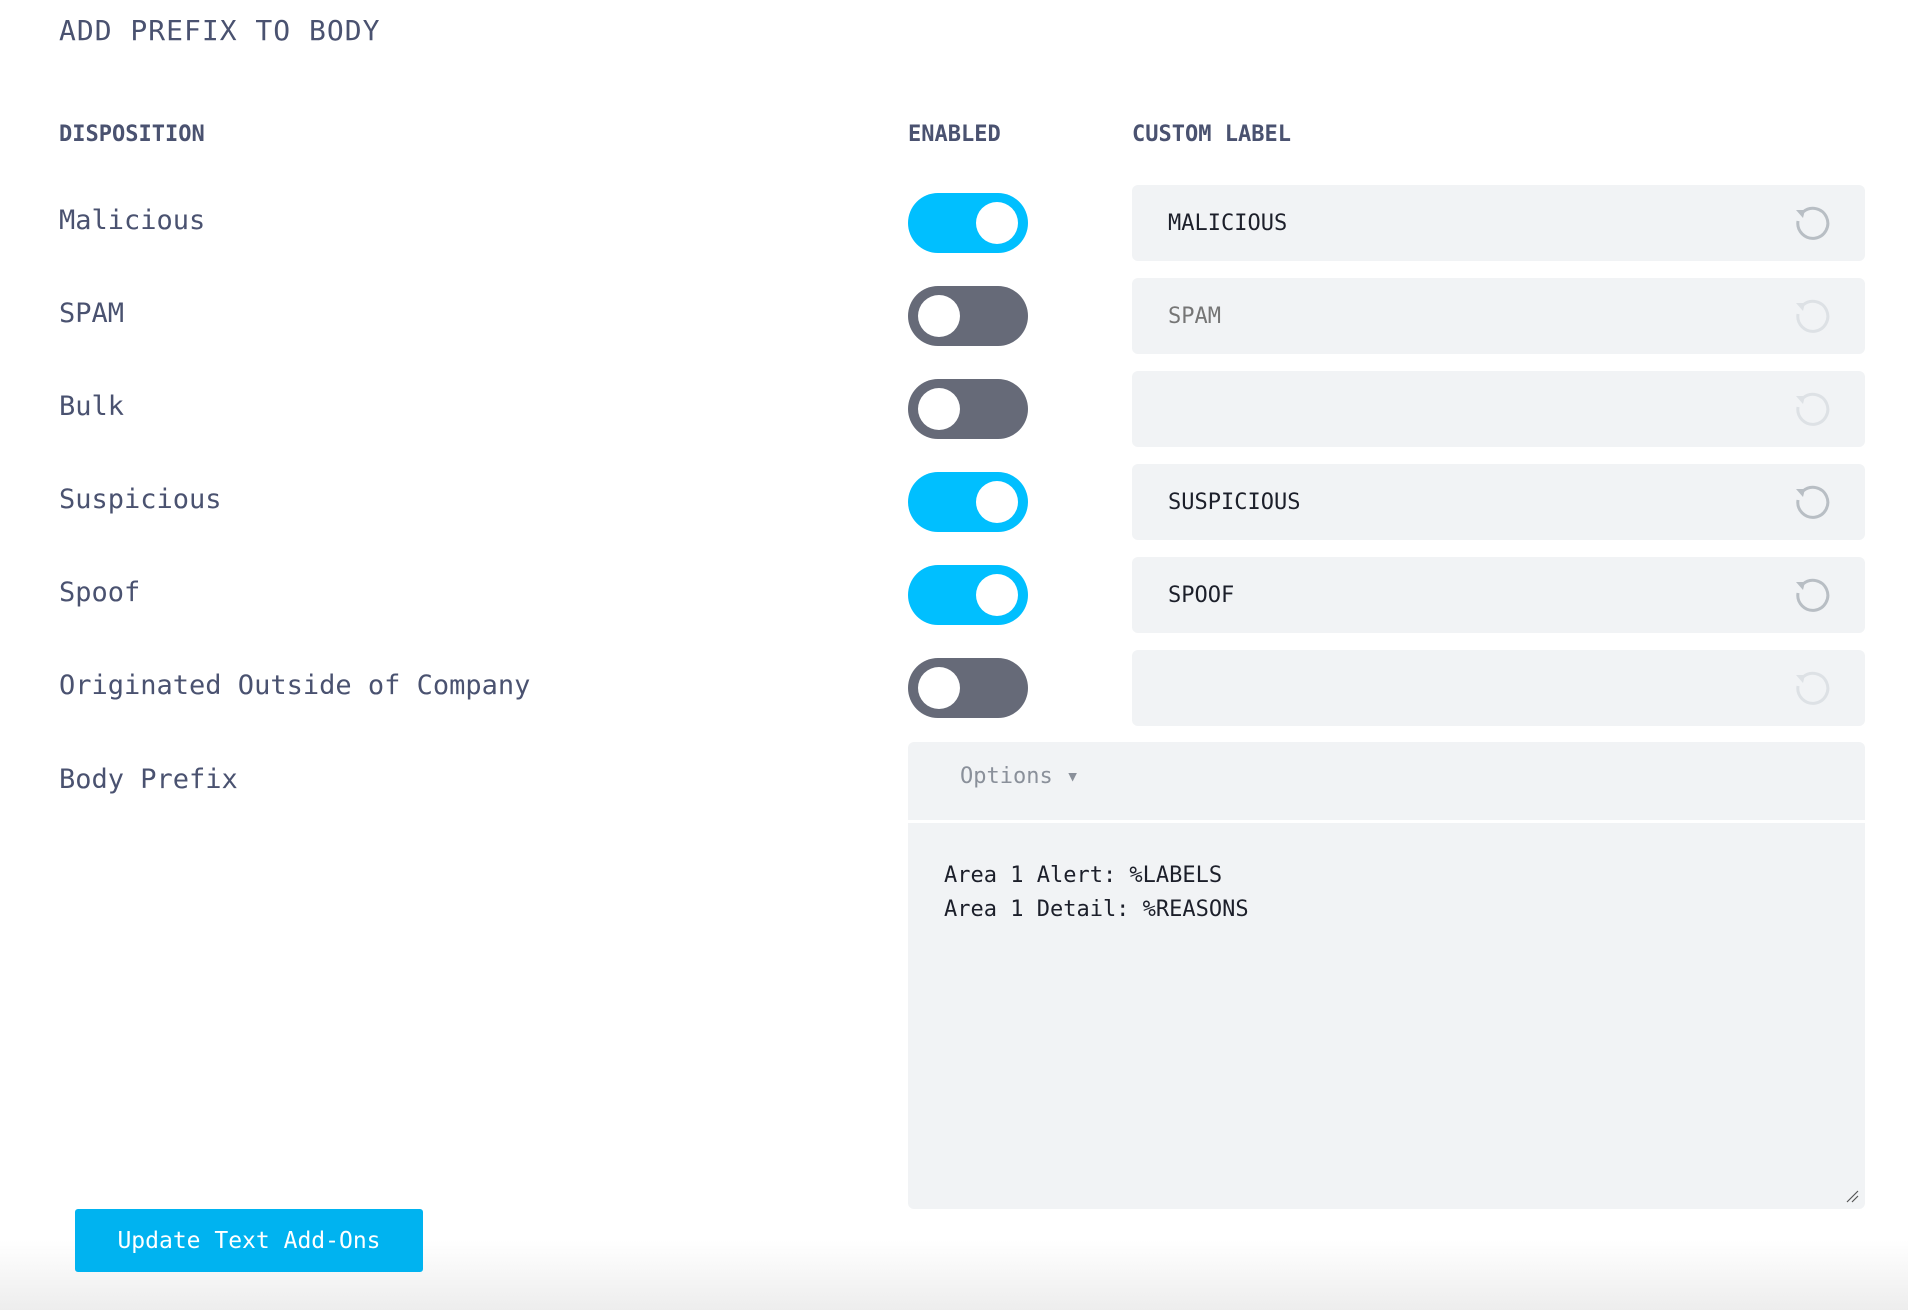  Describe the element at coordinates (249, 1240) in the screenshot. I see `update-text-addons-button: Update Text Add-Ons` at that location.